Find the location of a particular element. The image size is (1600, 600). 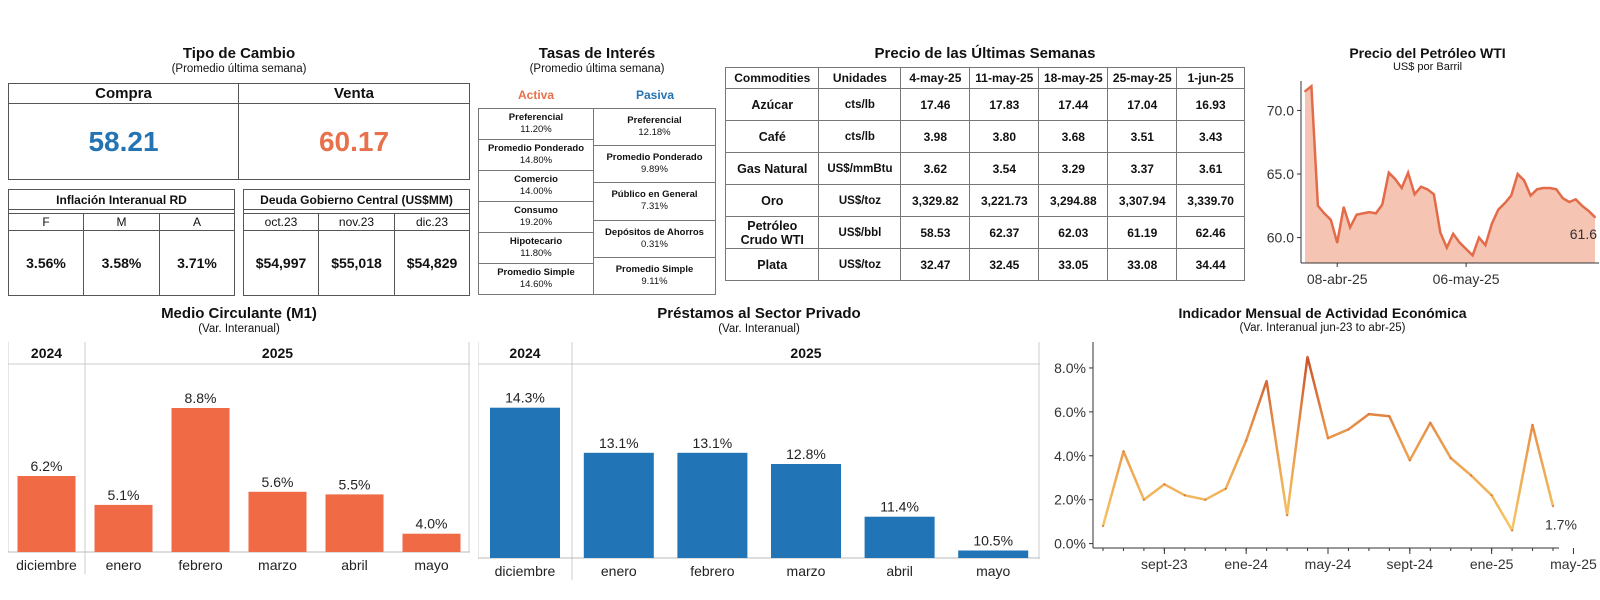

loans-bar-label: 12.8% is located at coordinates (806, 454).